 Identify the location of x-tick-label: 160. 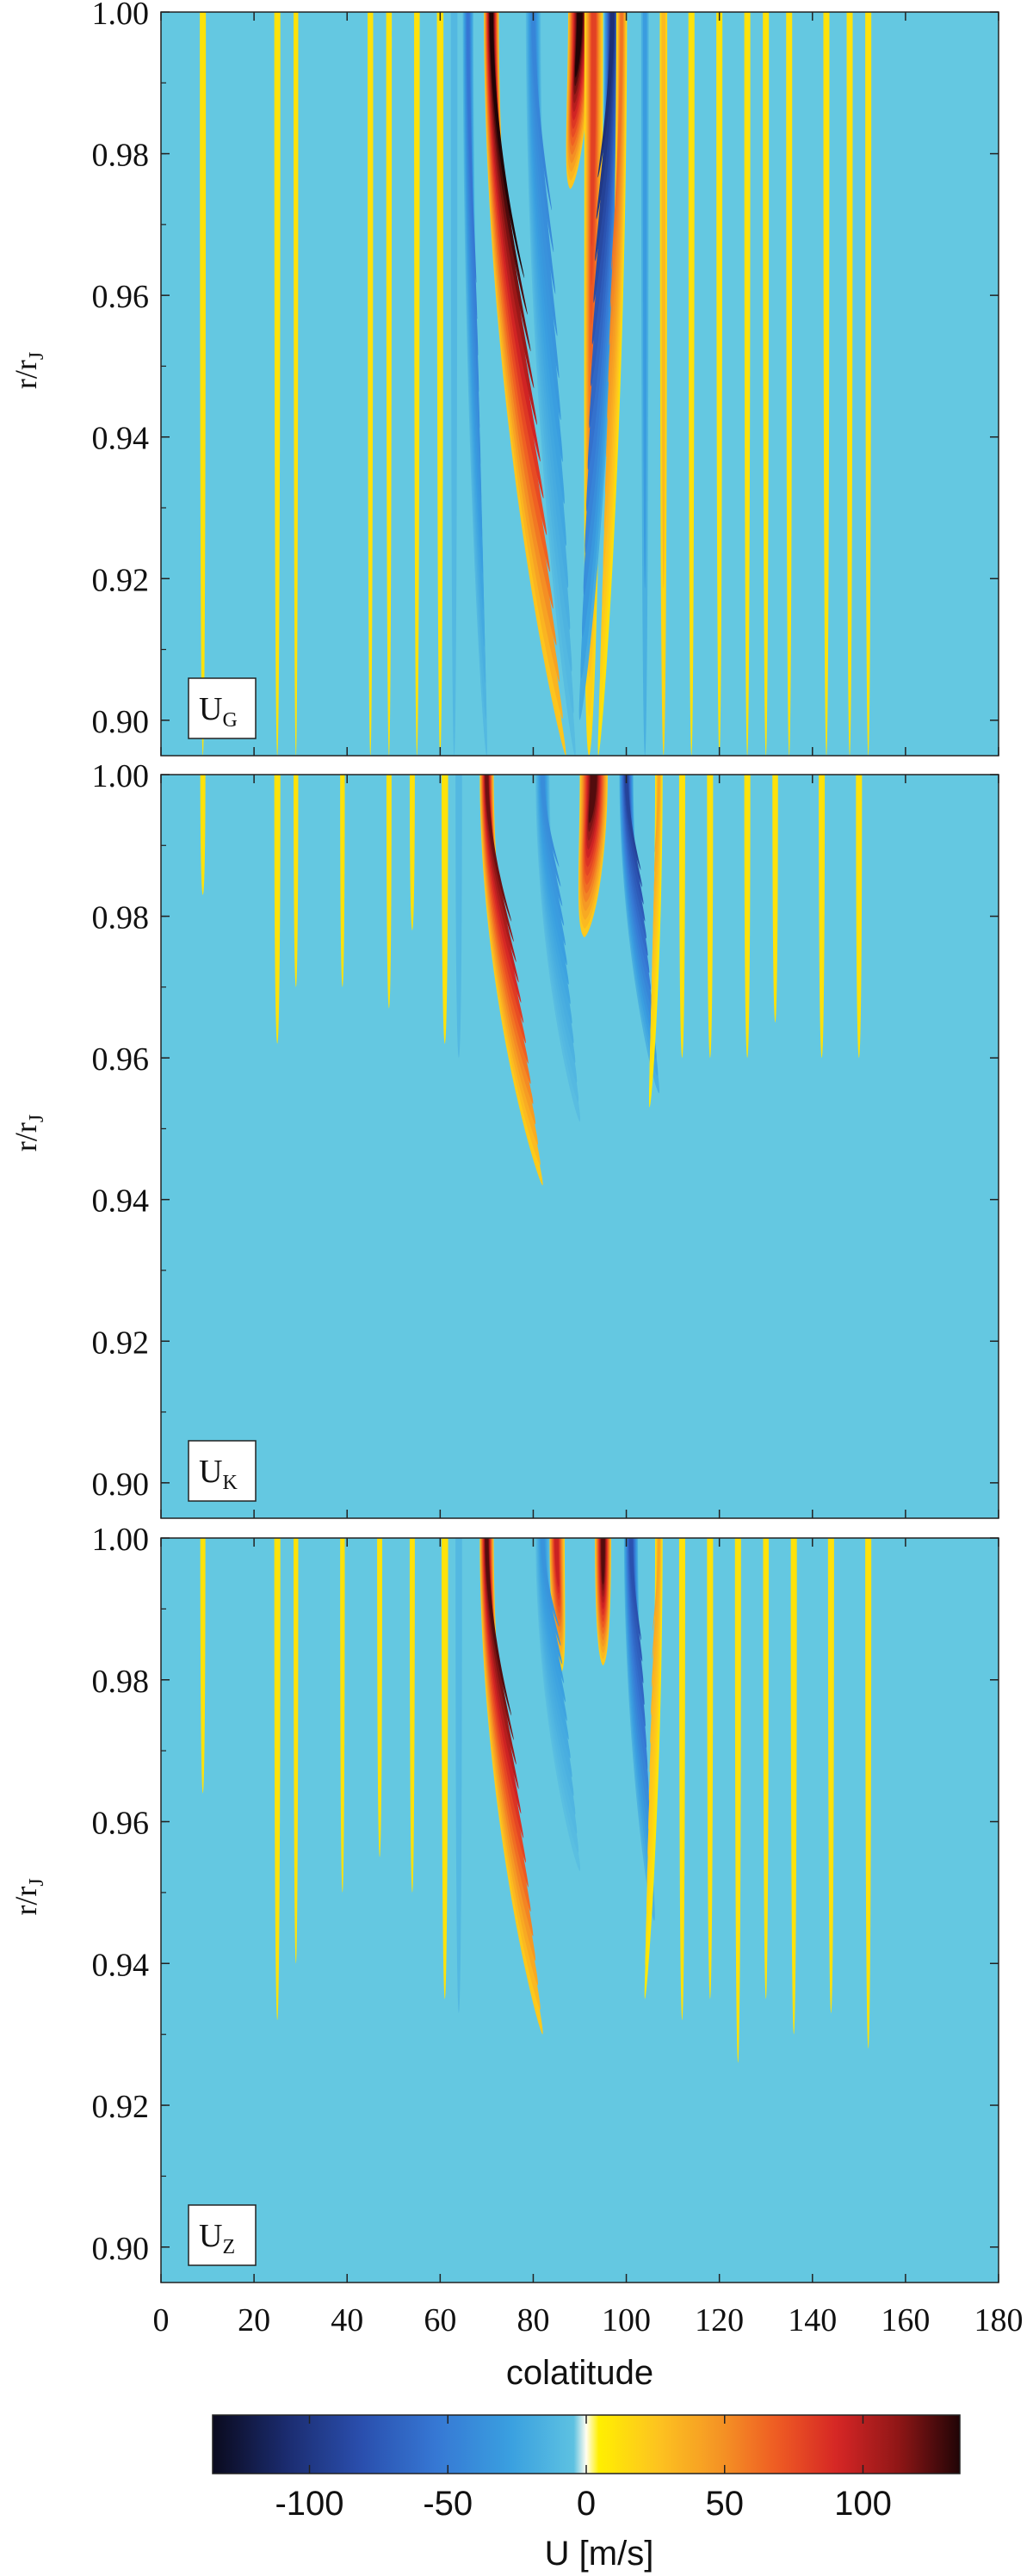
(905, 2320).